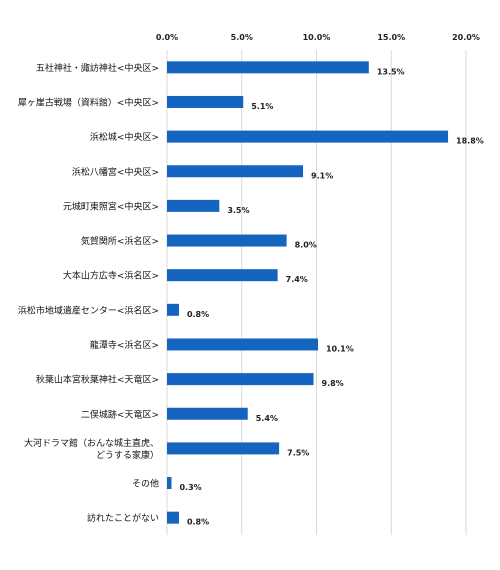  What do you see at coordinates (262, 106) in the screenshot?
I see `value-label: 5.1%` at bounding box center [262, 106].